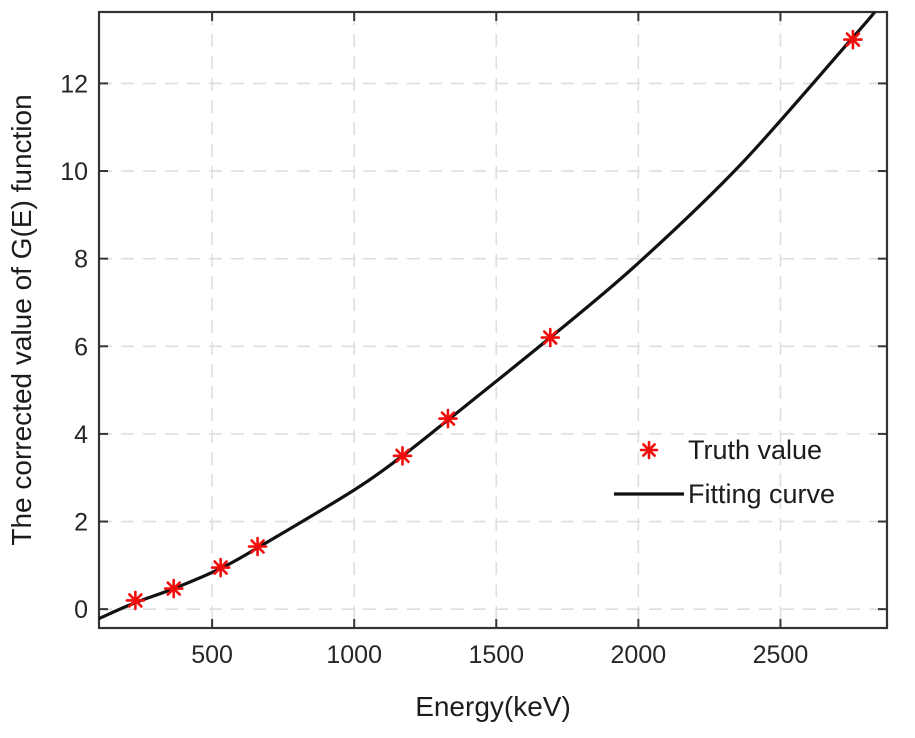 This screenshot has width=915, height=738. What do you see at coordinates (21, 319) in the screenshot?
I see `y-axis-label: The corrected value of G(E) function` at bounding box center [21, 319].